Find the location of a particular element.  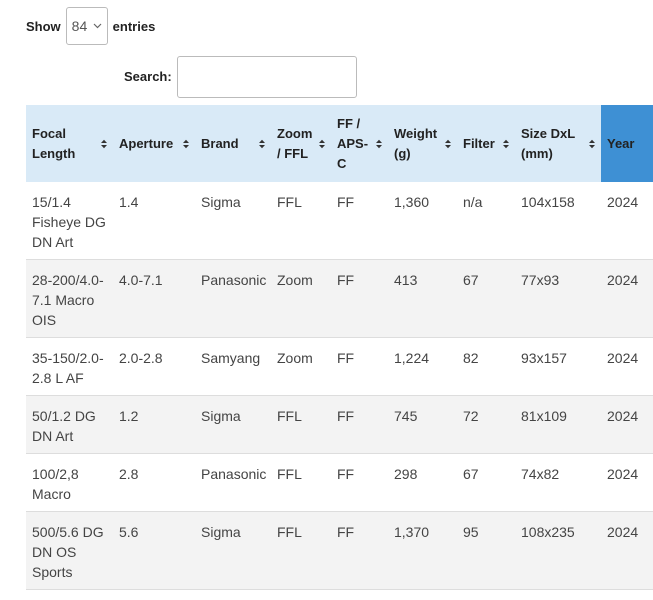

column-header: Filter is located at coordinates (486, 143).